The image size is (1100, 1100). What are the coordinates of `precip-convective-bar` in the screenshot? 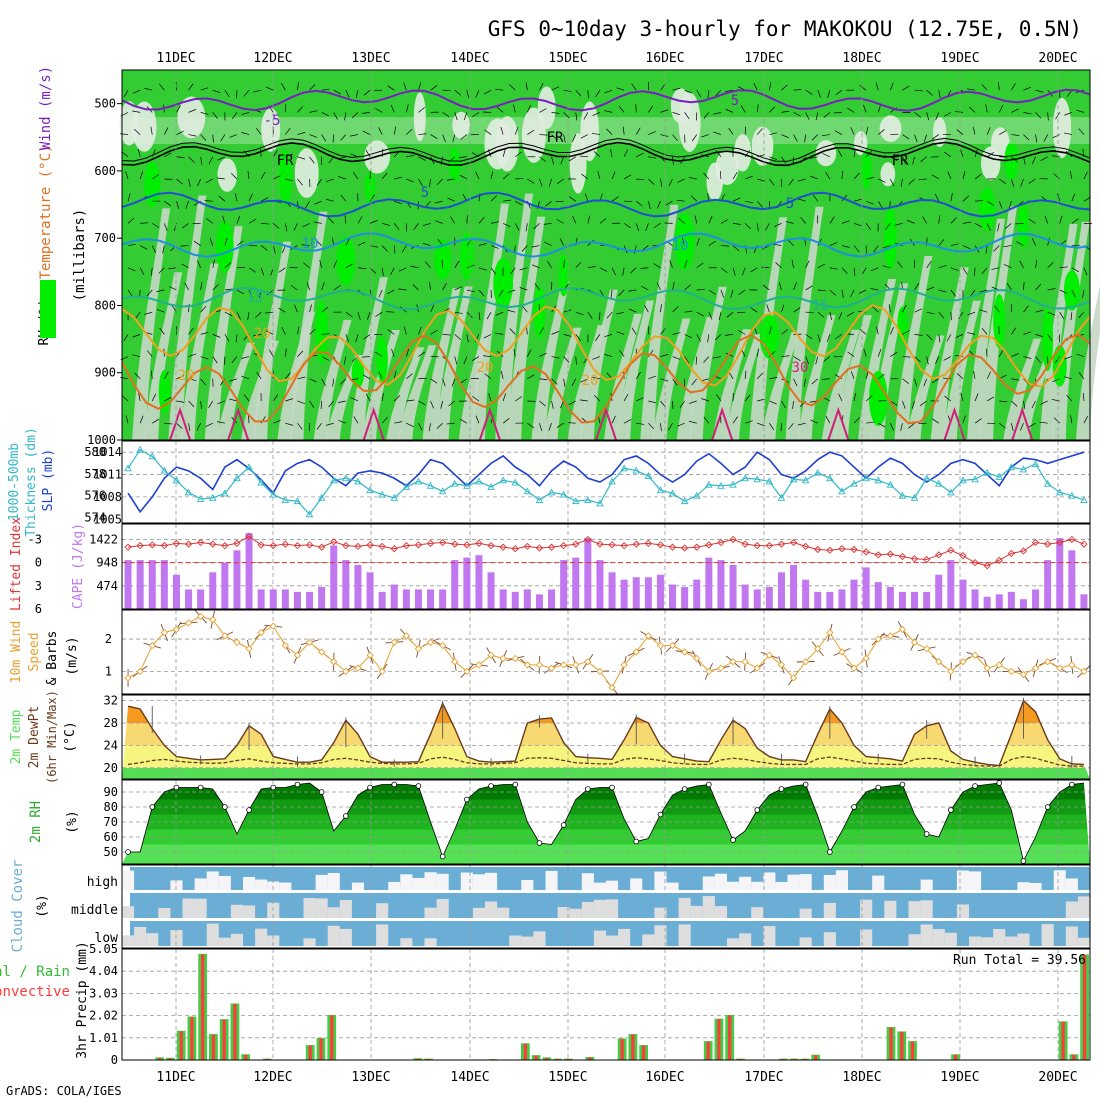 It's located at (1085, 1007).